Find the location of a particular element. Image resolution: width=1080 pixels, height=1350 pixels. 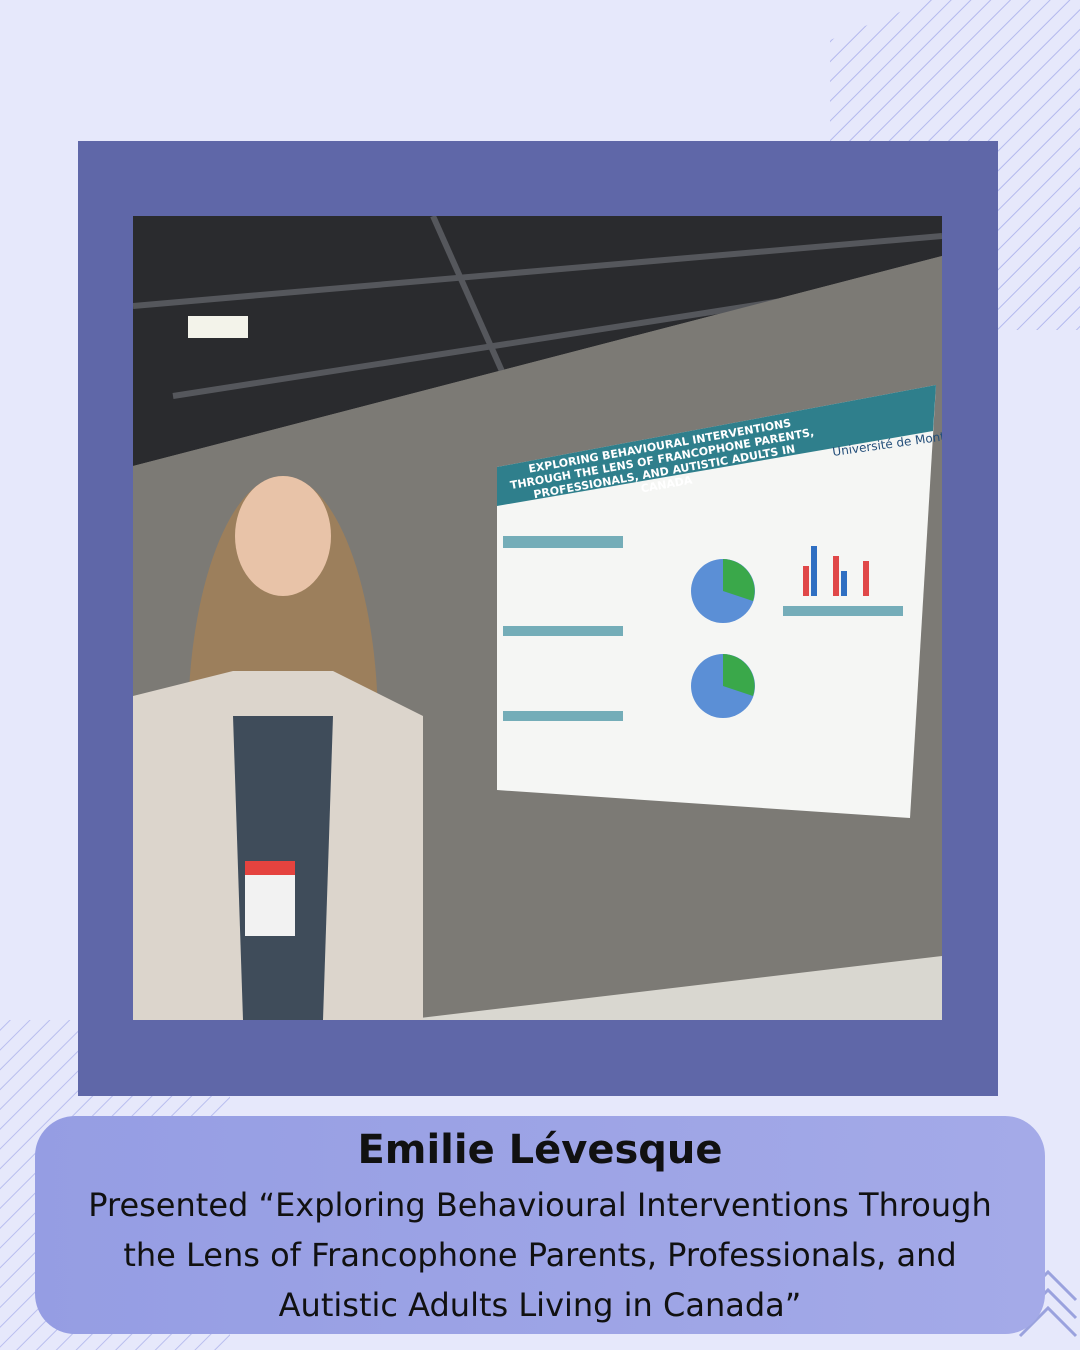

presenter-name: Emilie Lévesque is located at coordinates (540, 1150).